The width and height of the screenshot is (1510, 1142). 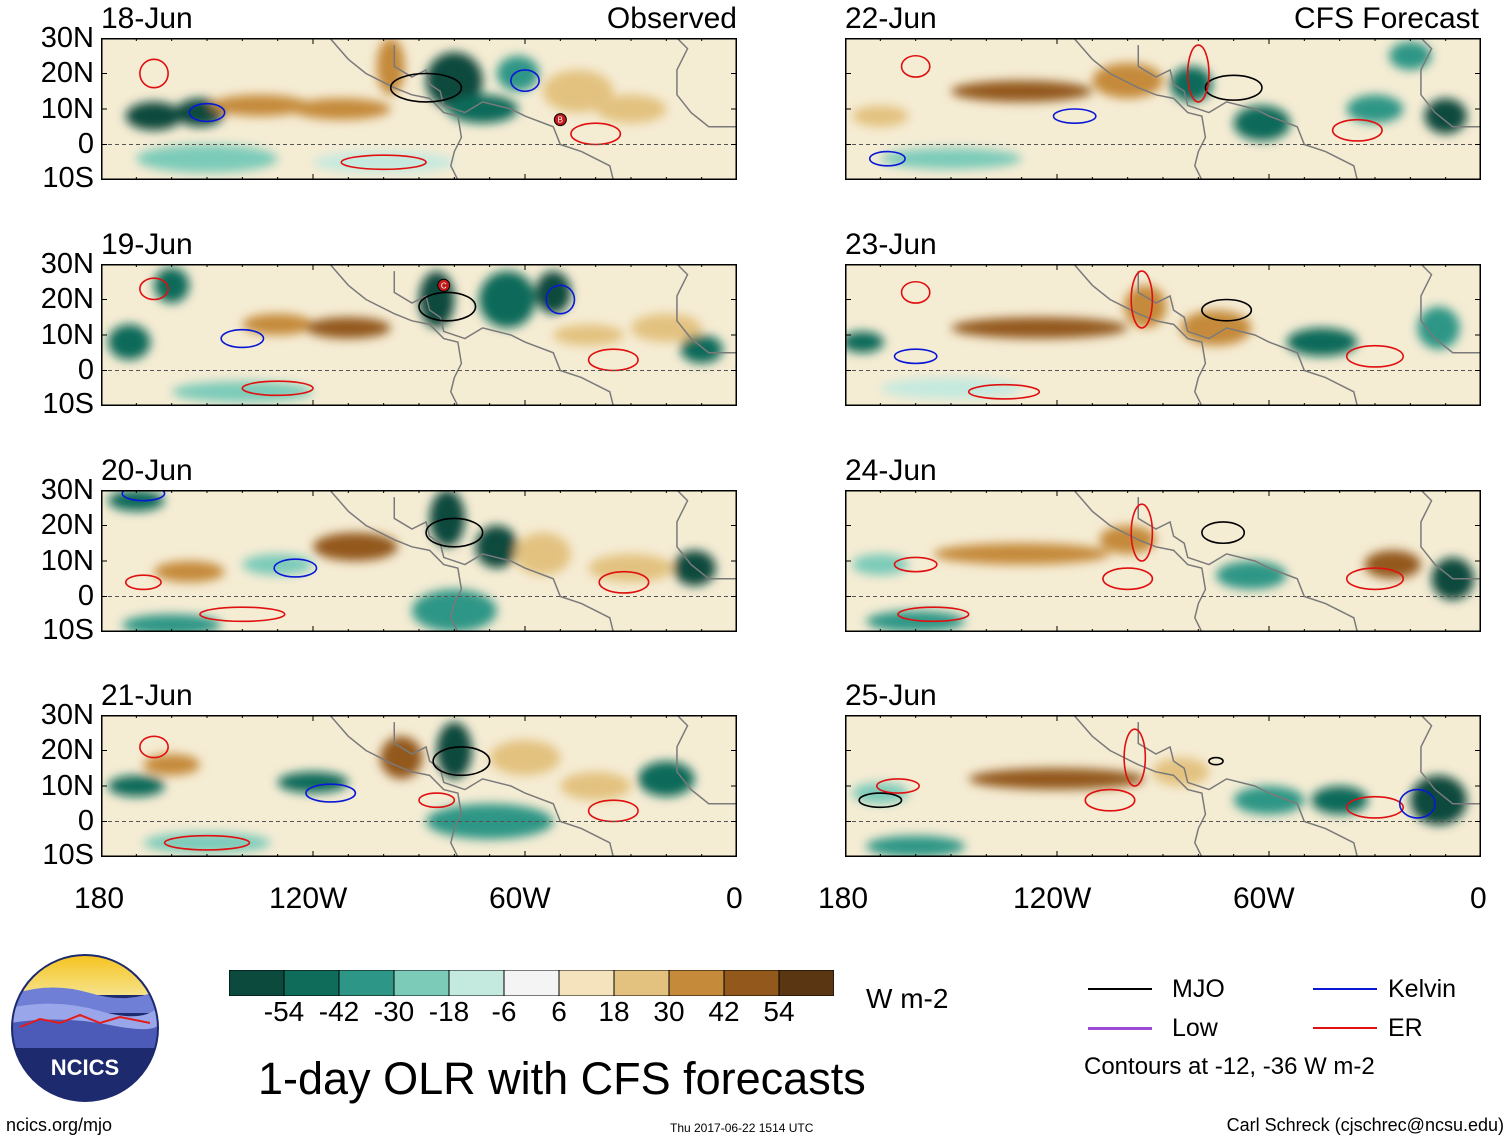 I want to click on map-panel-forecast-day1, so click(x=1163, y=109).